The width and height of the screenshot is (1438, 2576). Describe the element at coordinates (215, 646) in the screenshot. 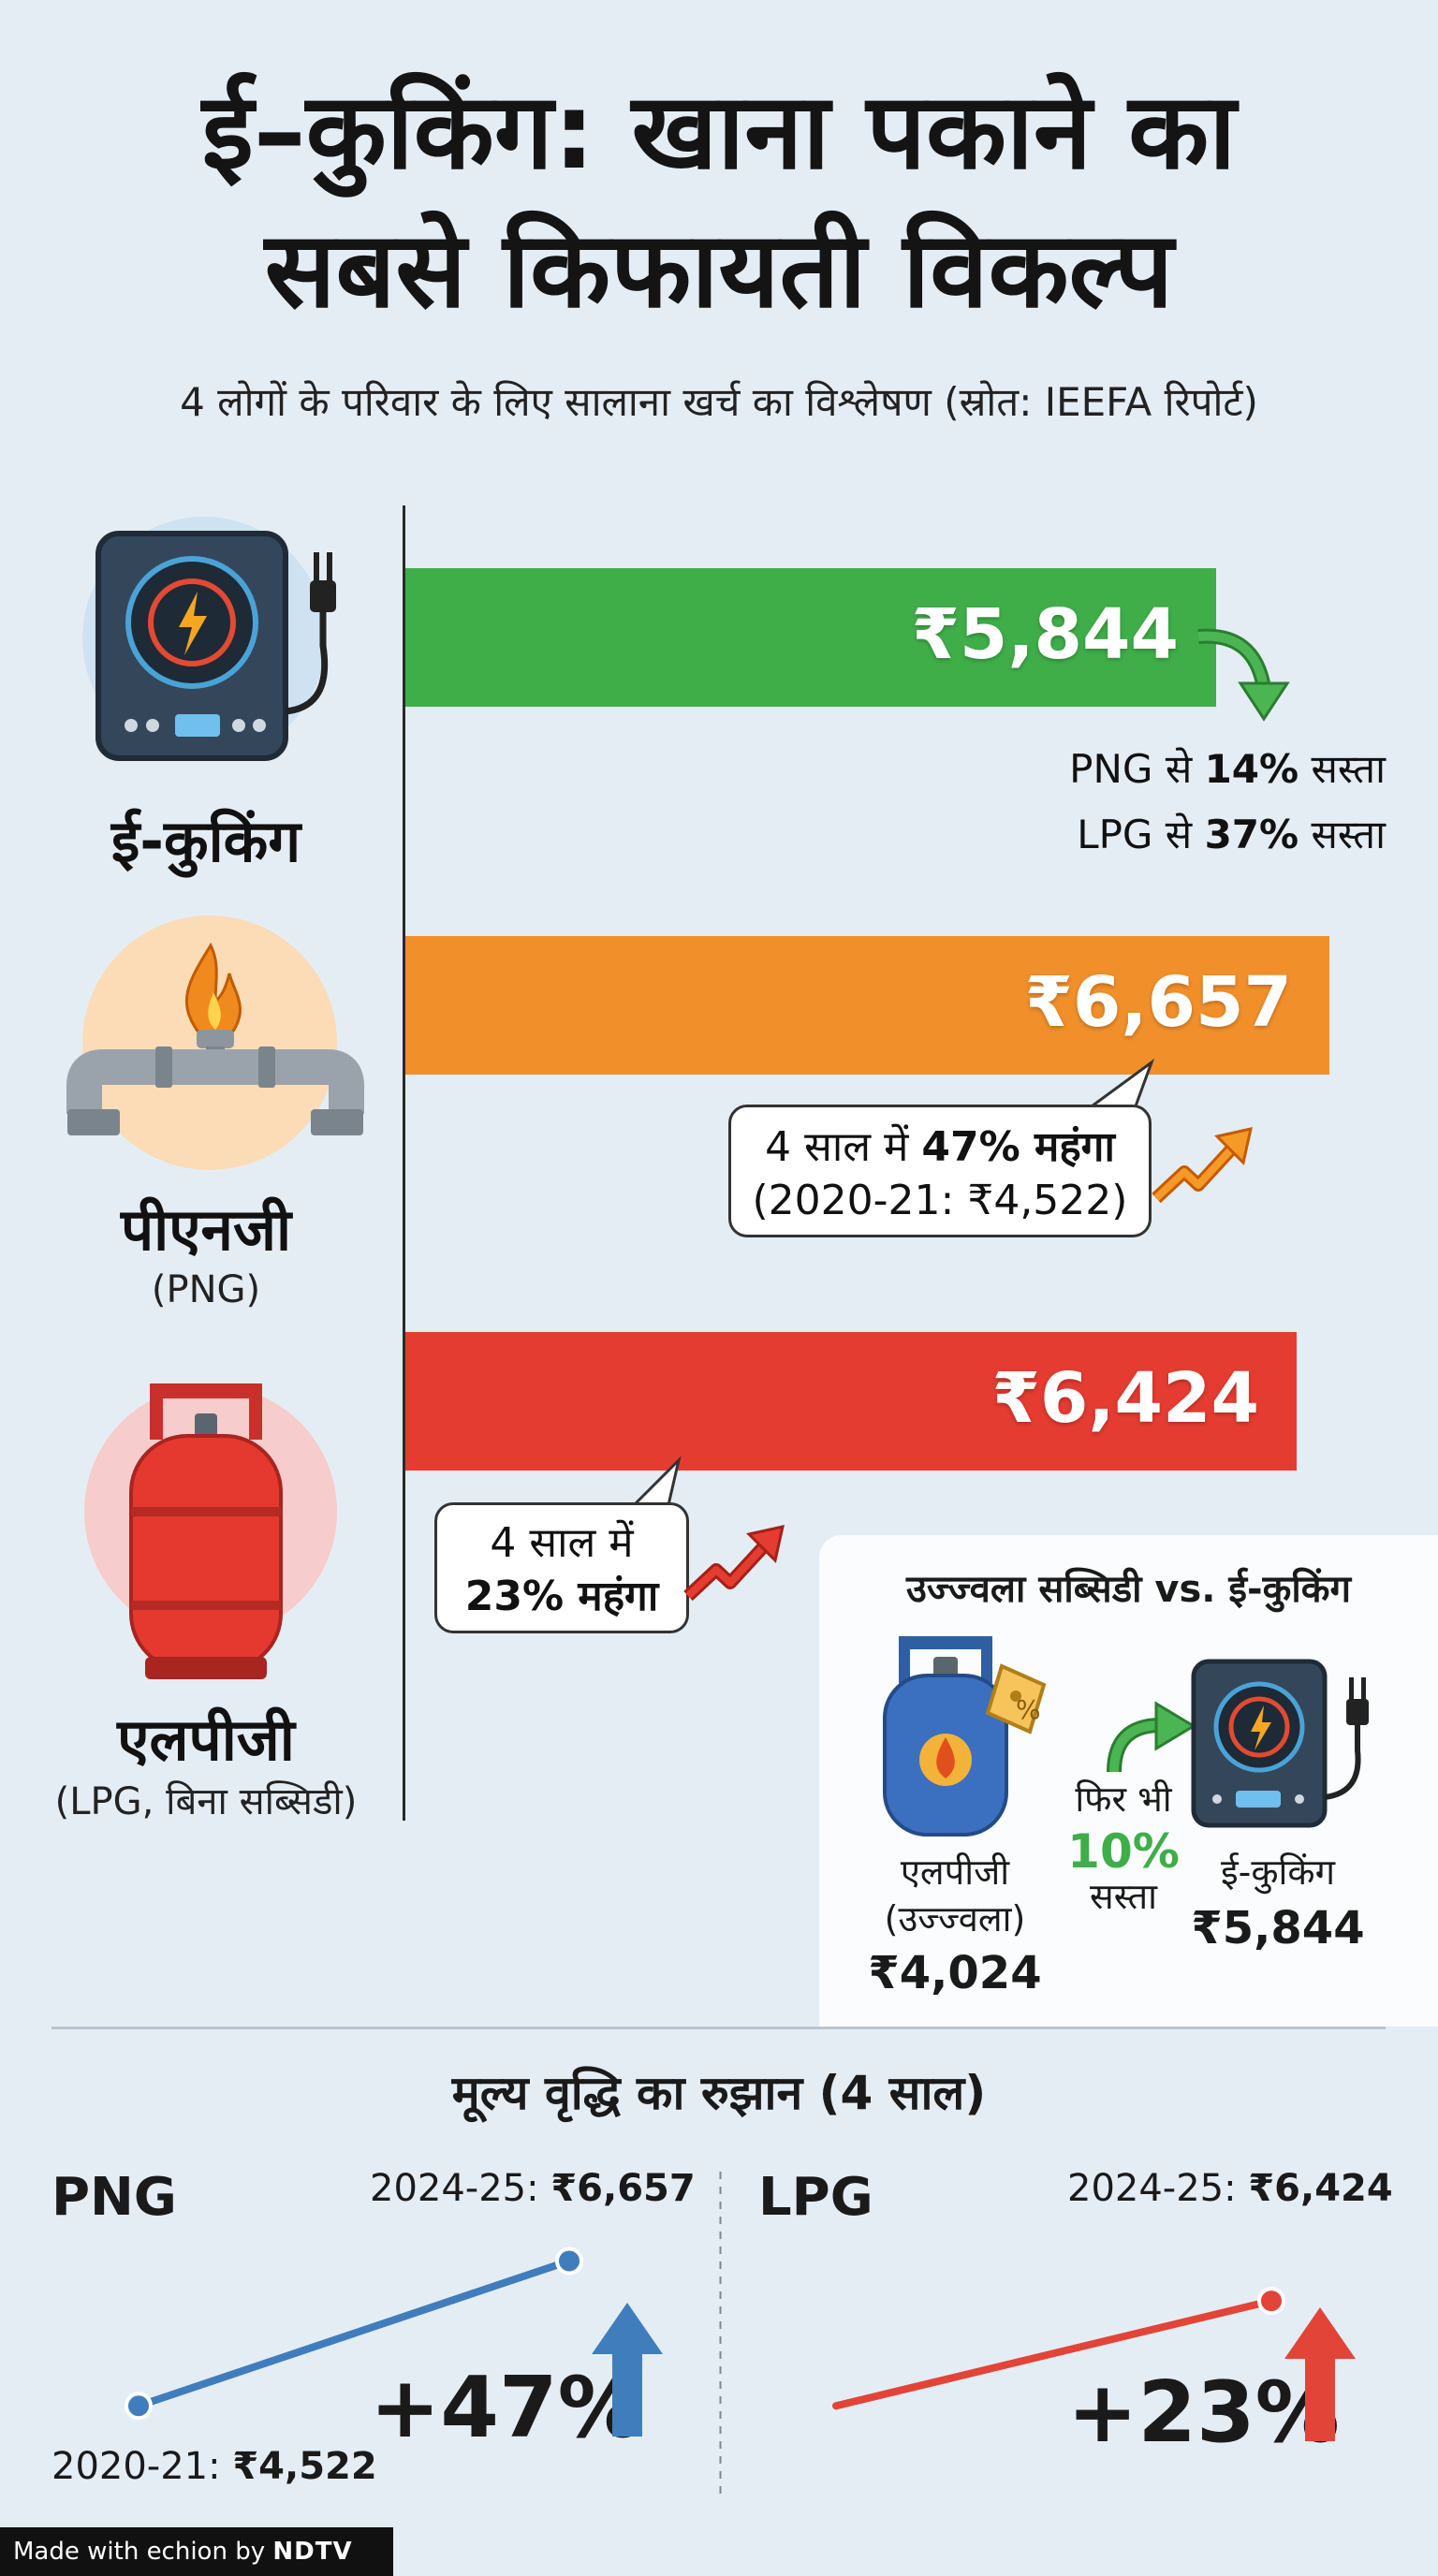

I see `induction-cooktop-icon` at that location.